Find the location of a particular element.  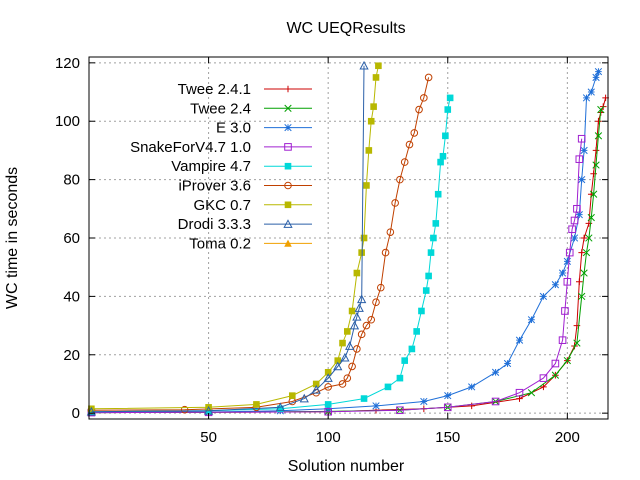

legend-label: Vampire 4.7 is located at coordinates (211, 166).